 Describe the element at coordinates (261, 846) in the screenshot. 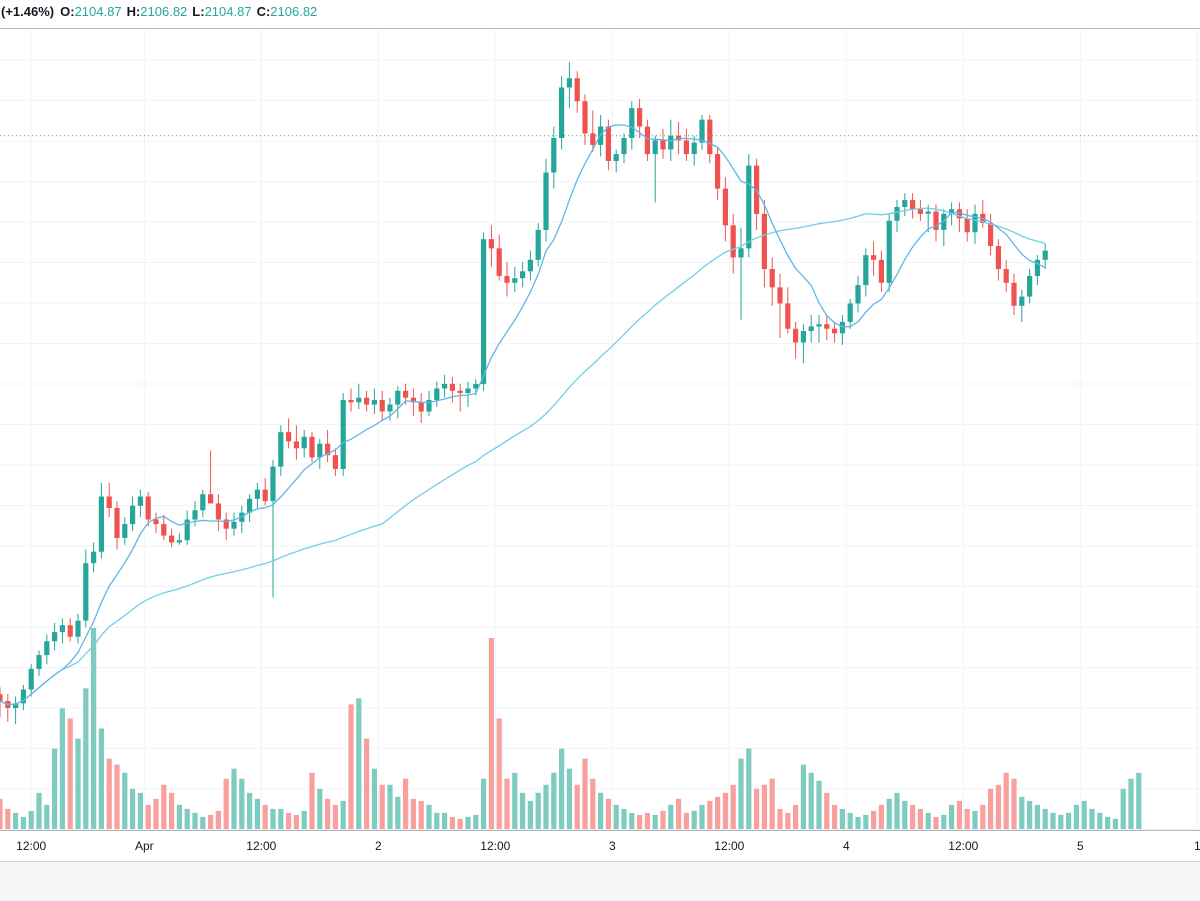

I see `time-tick-label: 12:00` at that location.